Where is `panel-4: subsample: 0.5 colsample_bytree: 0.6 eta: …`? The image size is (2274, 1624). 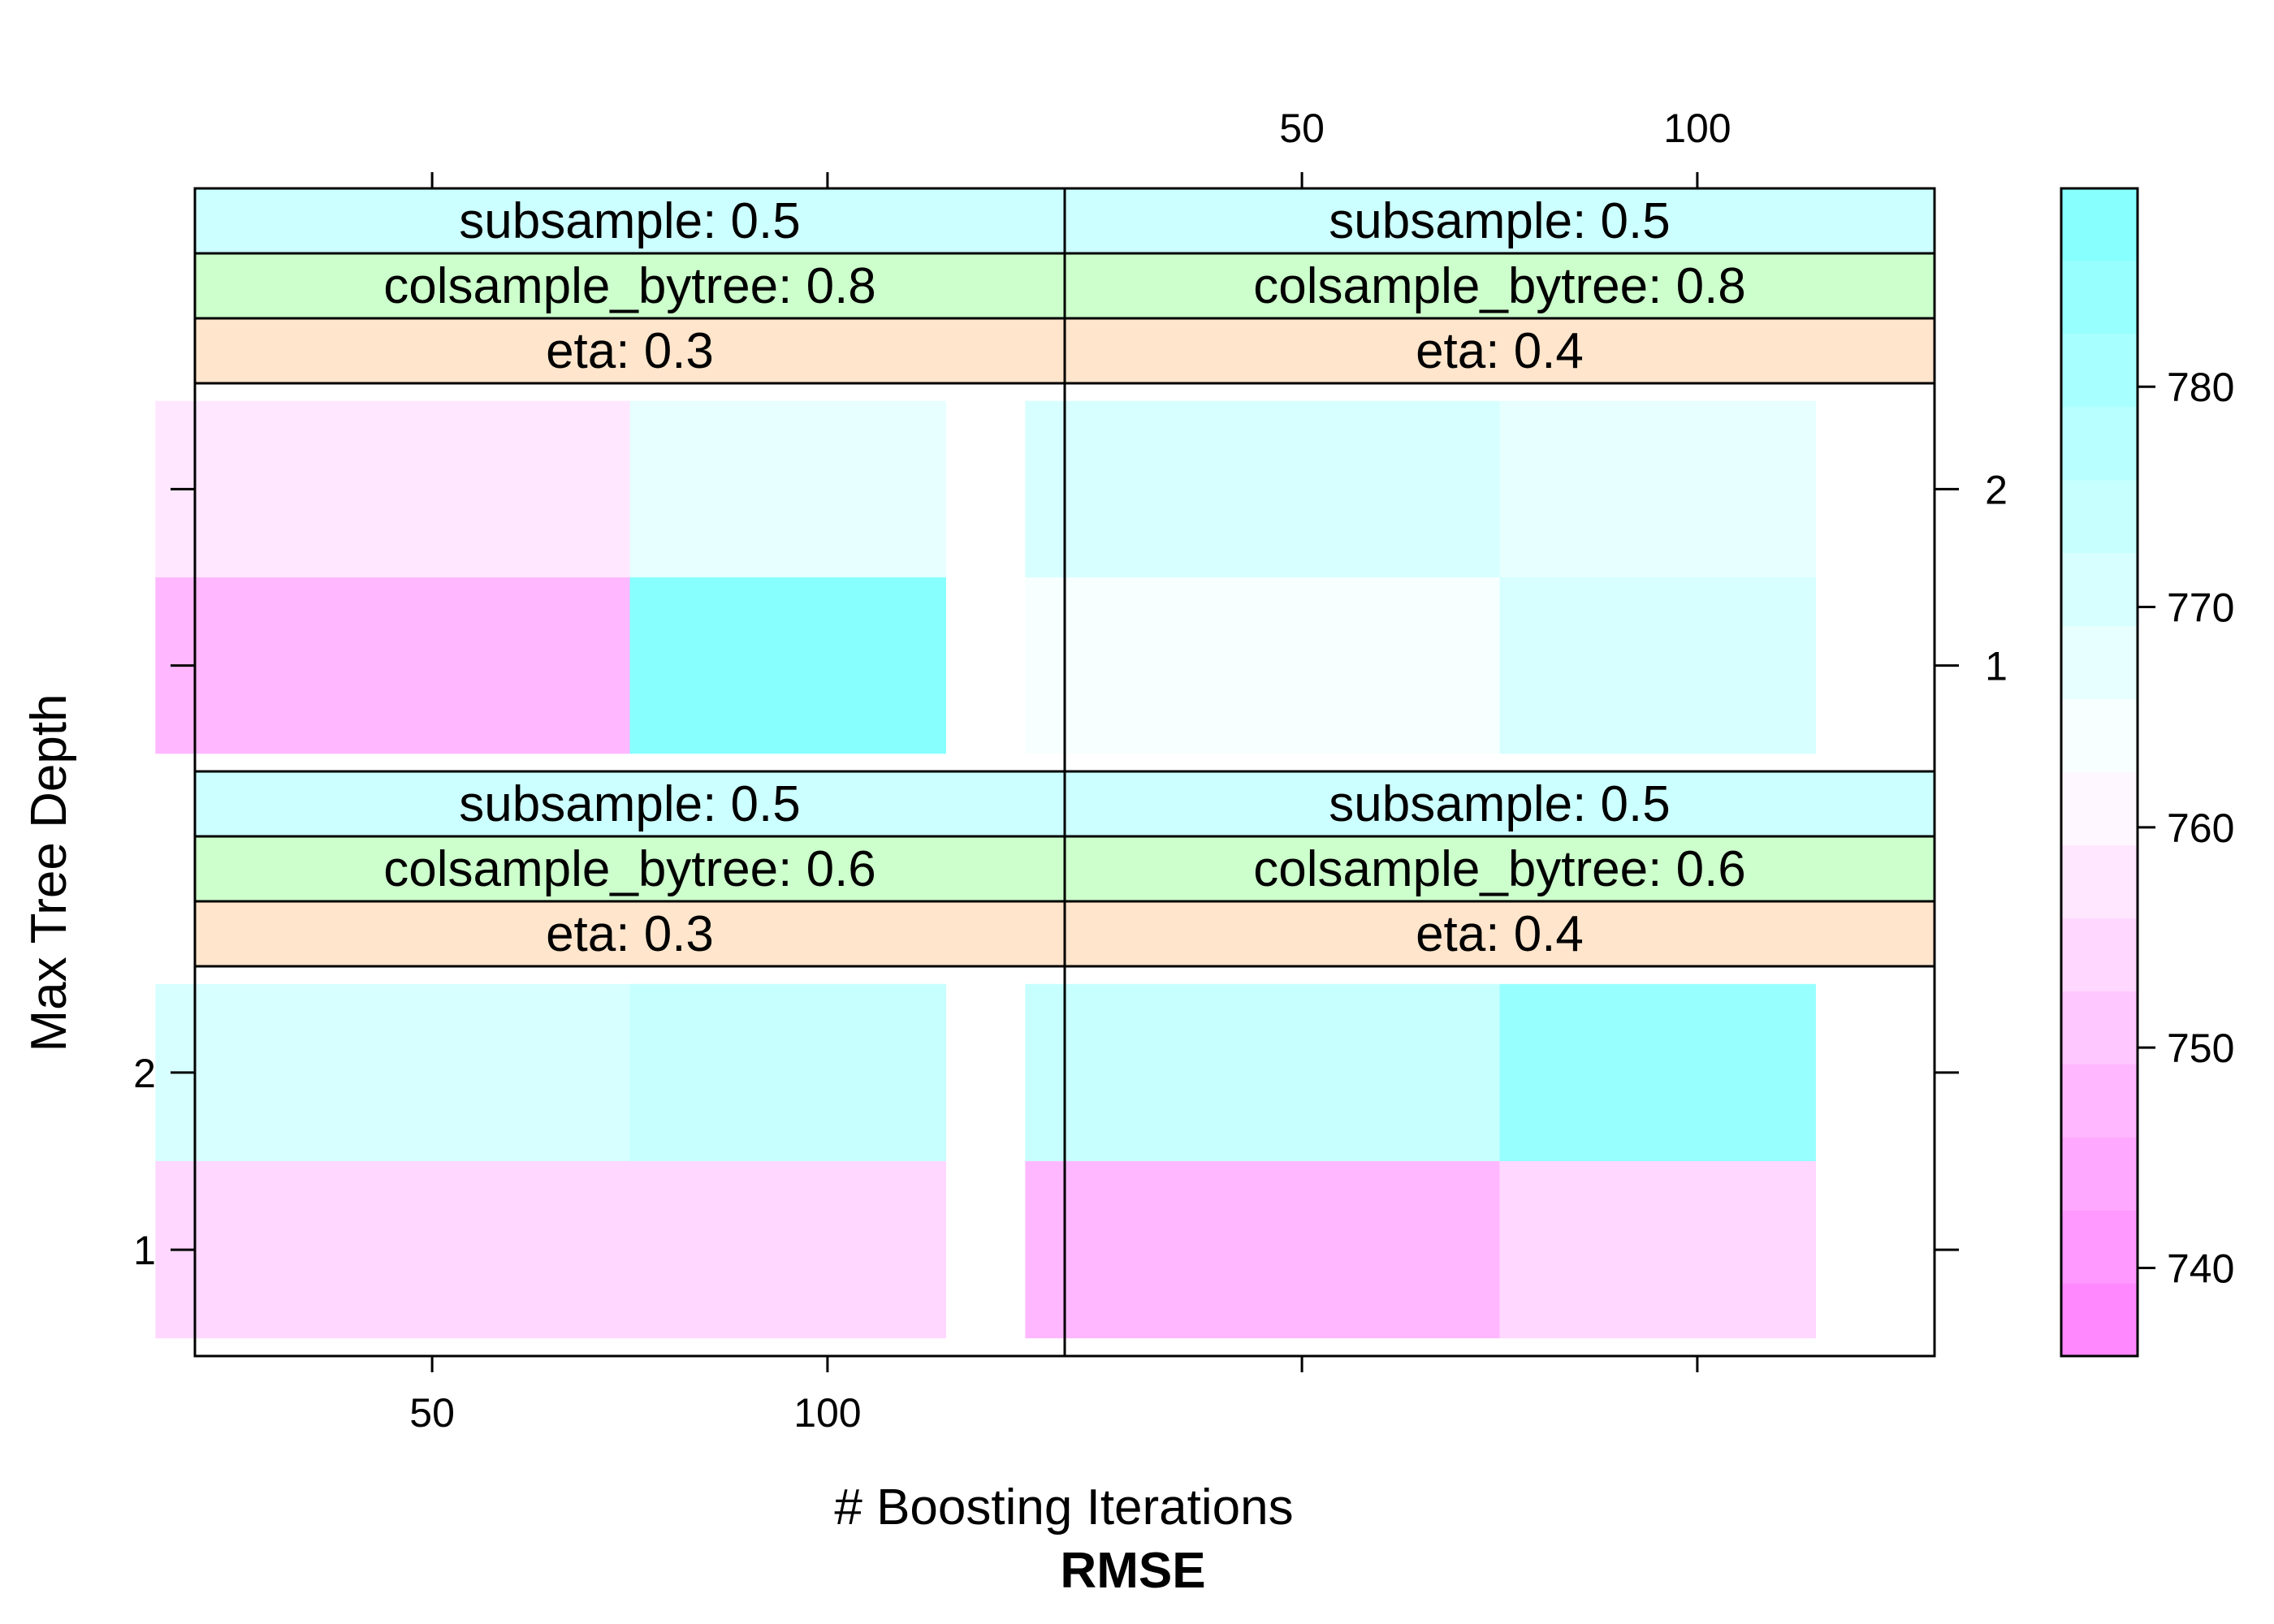
panel-4: subsample: 0.5 colsample_bytree: 0.6 eta: … is located at coordinates (1480, 1064).